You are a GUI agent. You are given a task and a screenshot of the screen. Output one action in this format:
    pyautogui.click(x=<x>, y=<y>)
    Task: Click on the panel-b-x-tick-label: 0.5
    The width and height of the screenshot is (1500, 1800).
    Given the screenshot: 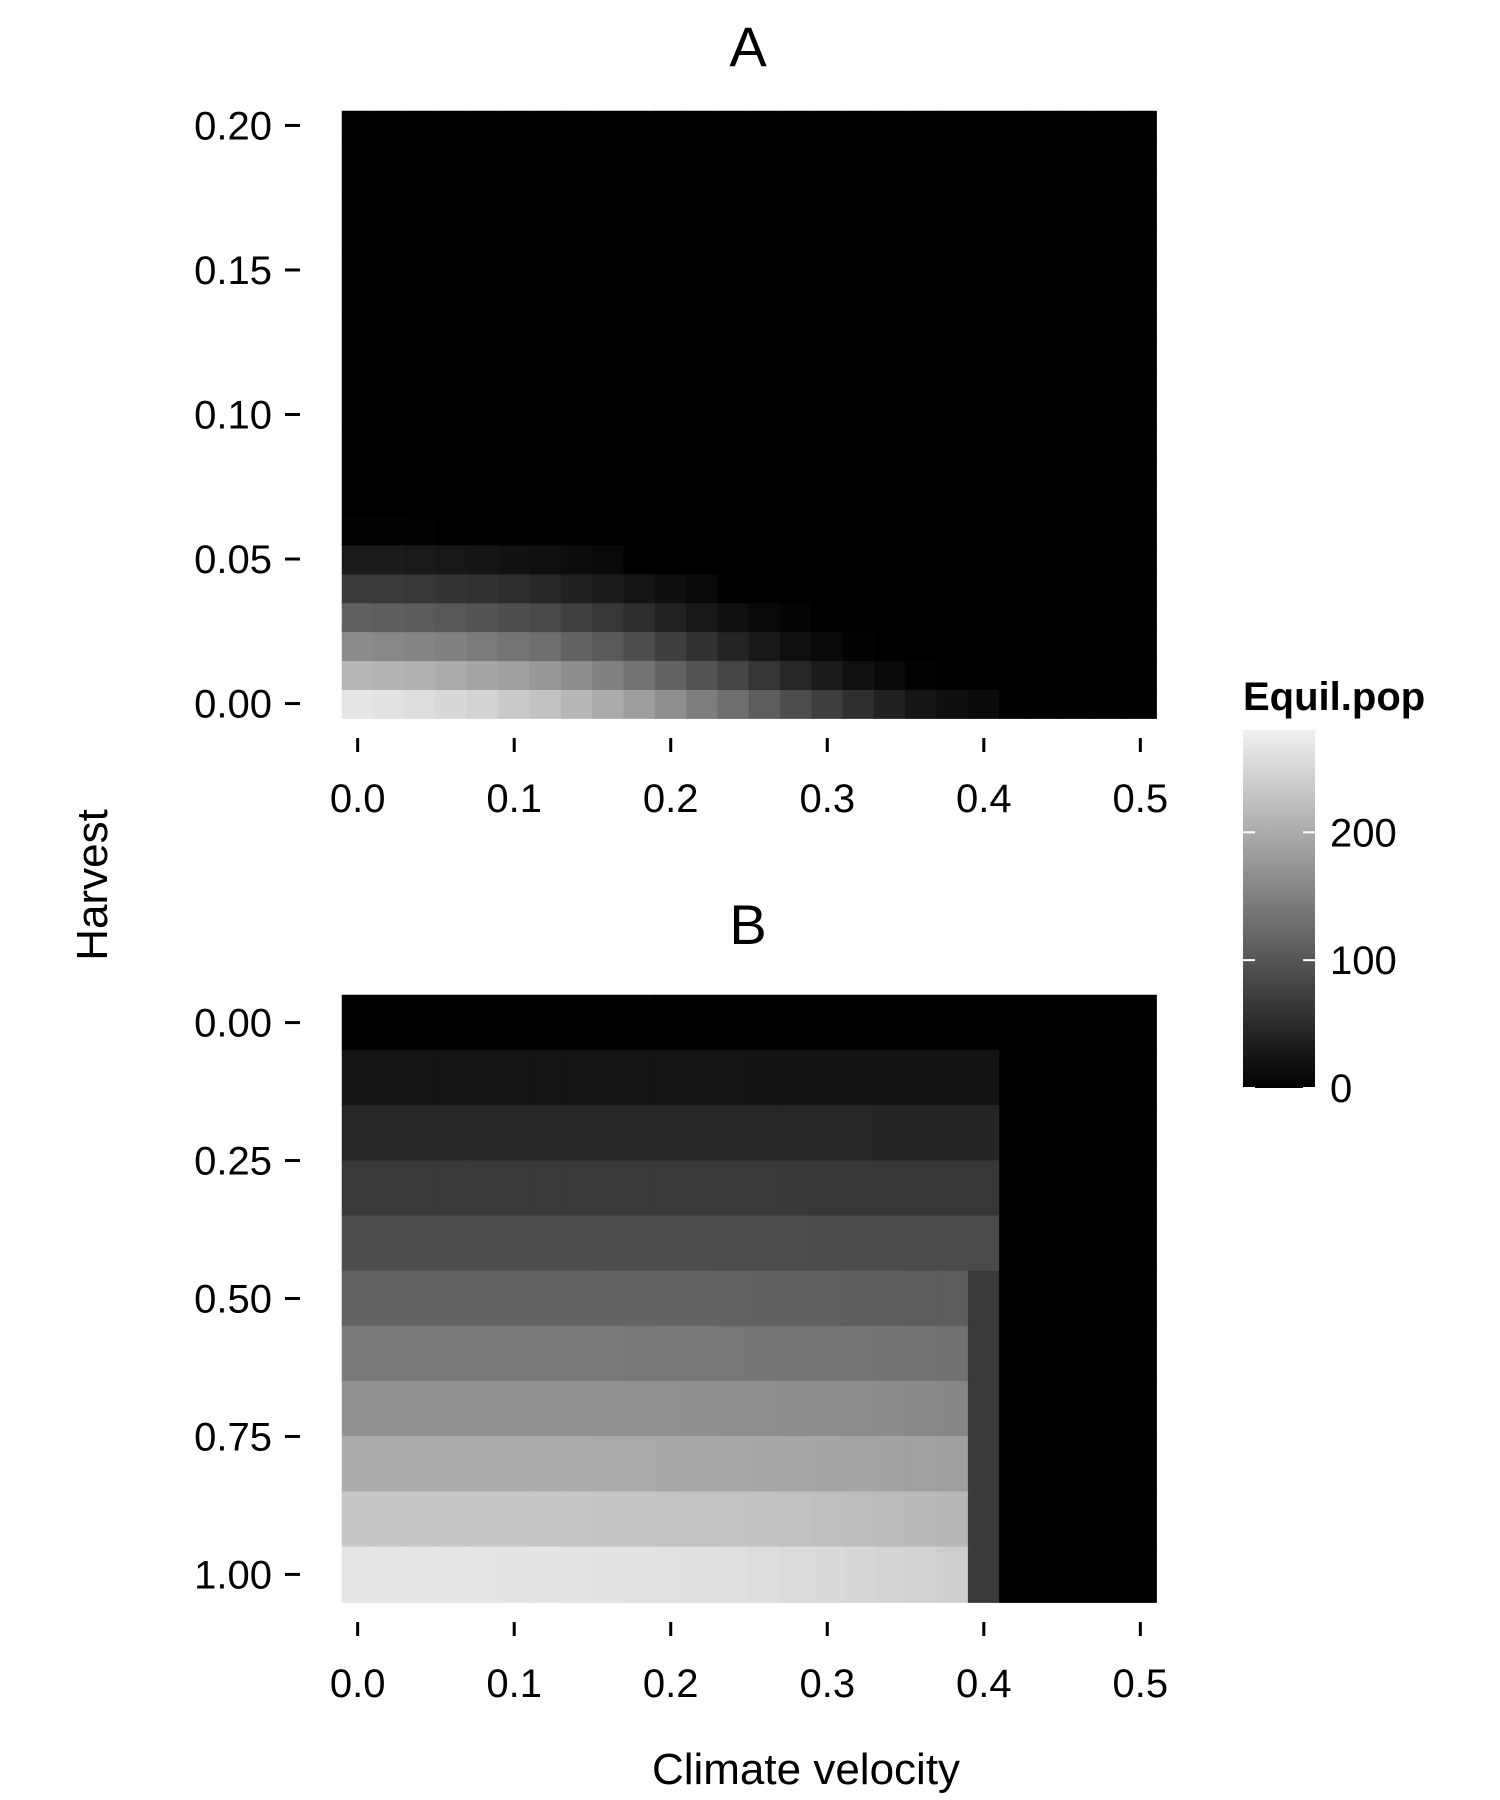 What is the action you would take?
    pyautogui.click(x=1141, y=1684)
    